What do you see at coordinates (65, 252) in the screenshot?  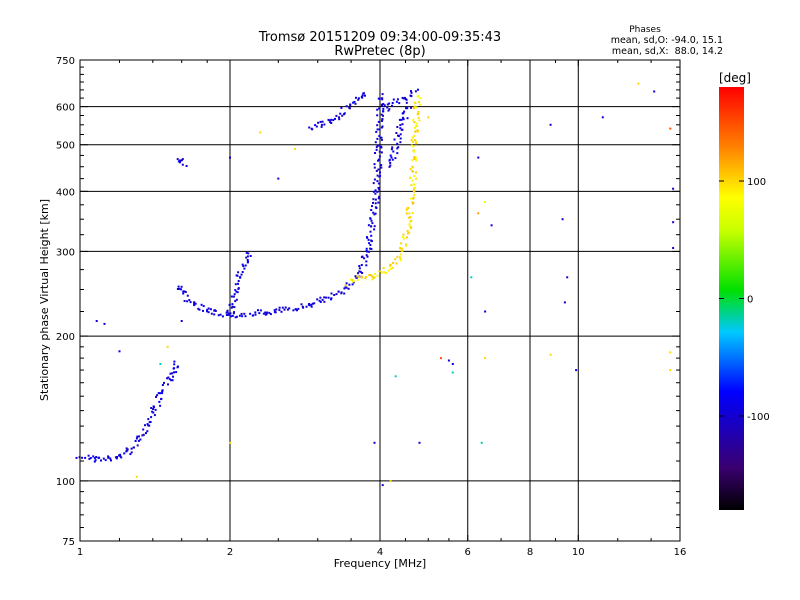 I see `y-tick-label: 300` at bounding box center [65, 252].